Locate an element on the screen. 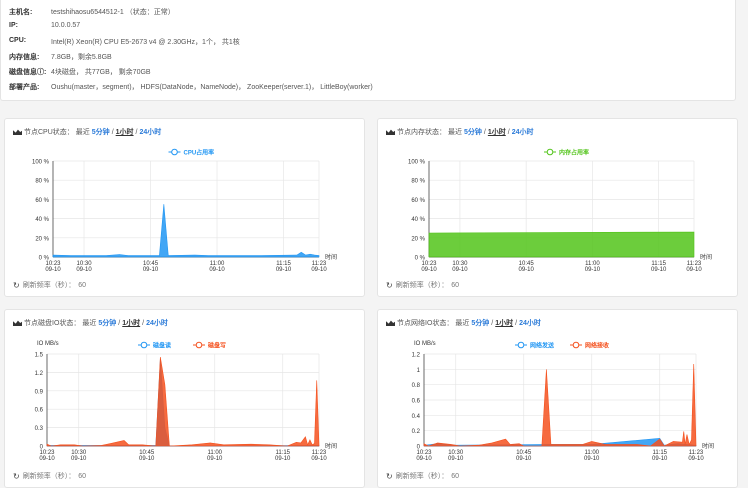 This screenshot has height=488, width=748. y-tick-label: 0.9 is located at coordinates (39, 392).